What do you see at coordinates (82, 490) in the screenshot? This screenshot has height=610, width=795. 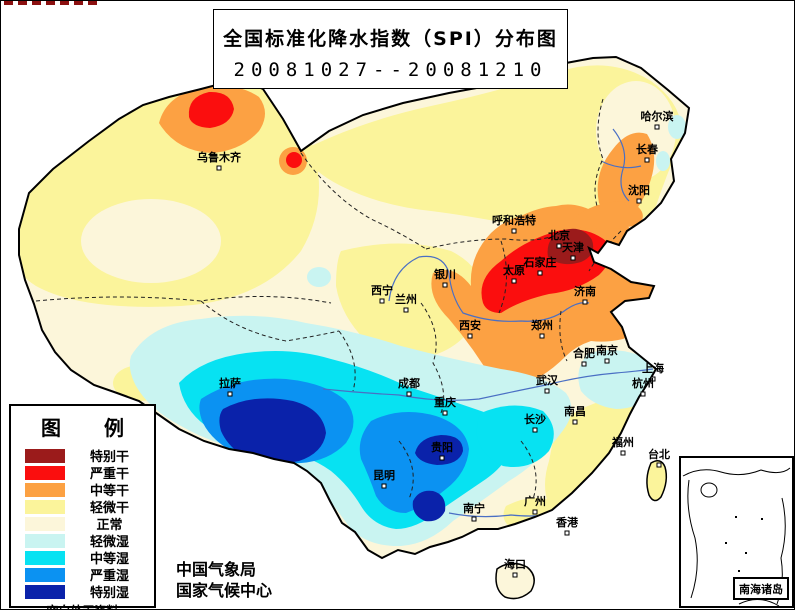 I see `legend-item: 中等干` at bounding box center [82, 490].